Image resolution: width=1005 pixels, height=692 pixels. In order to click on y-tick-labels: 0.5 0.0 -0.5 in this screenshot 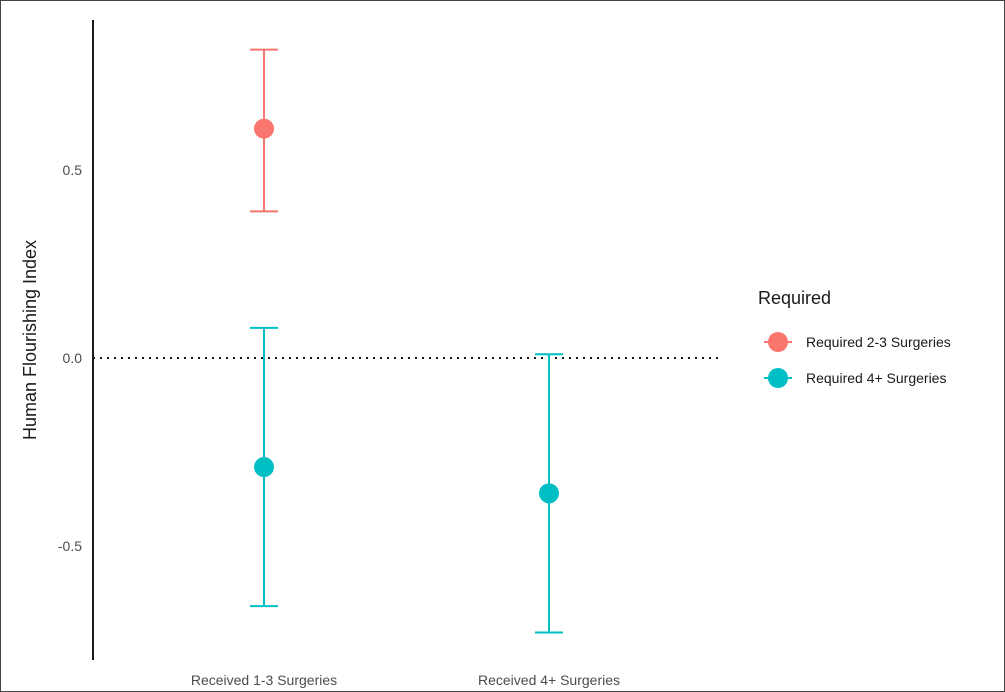, I will do `click(70, 358)`.